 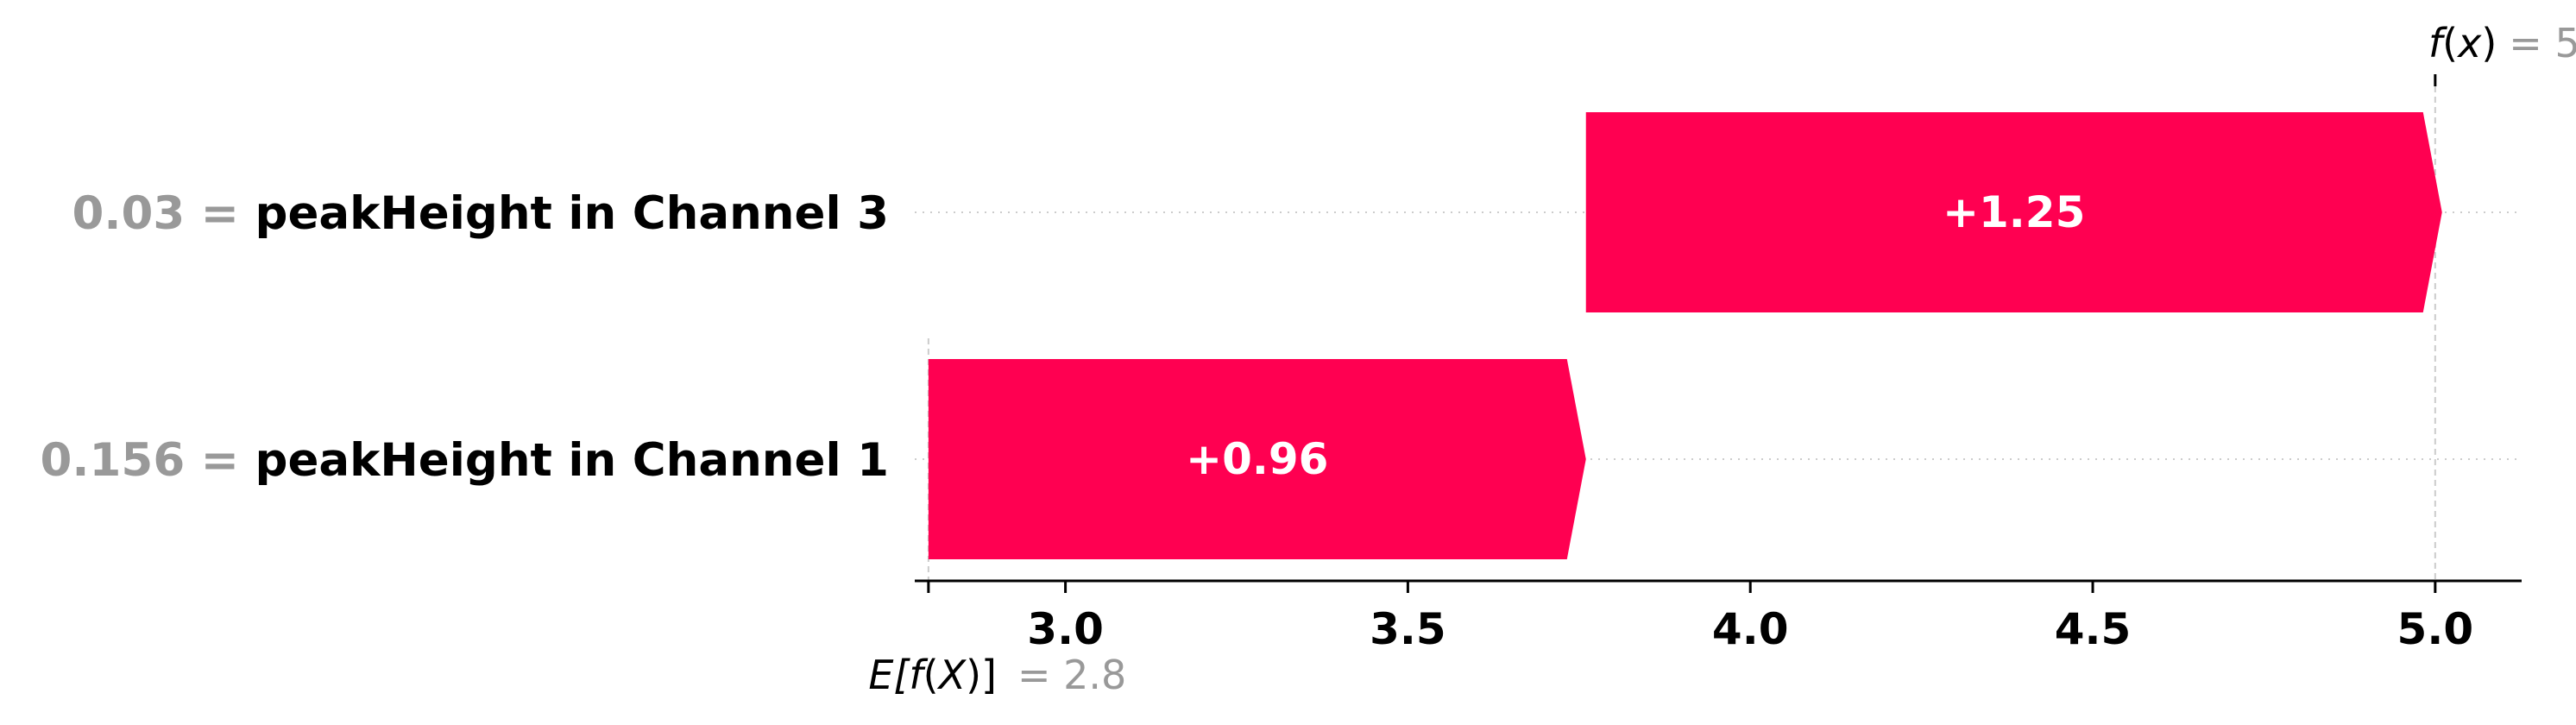 I want to click on output-value-annotation: f(x) = 5, so click(x=2502, y=43).